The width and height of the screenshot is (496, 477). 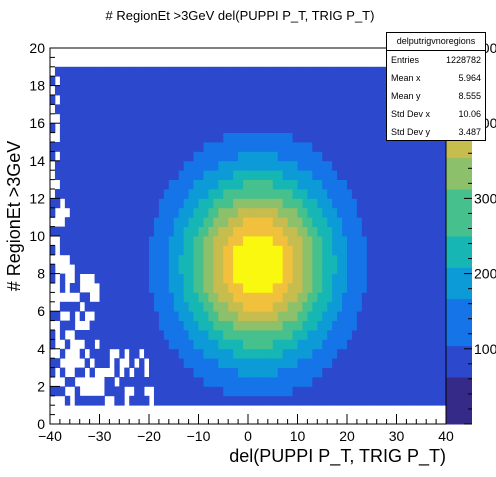 I want to click on color-scale-step, so click(x=459, y=150).